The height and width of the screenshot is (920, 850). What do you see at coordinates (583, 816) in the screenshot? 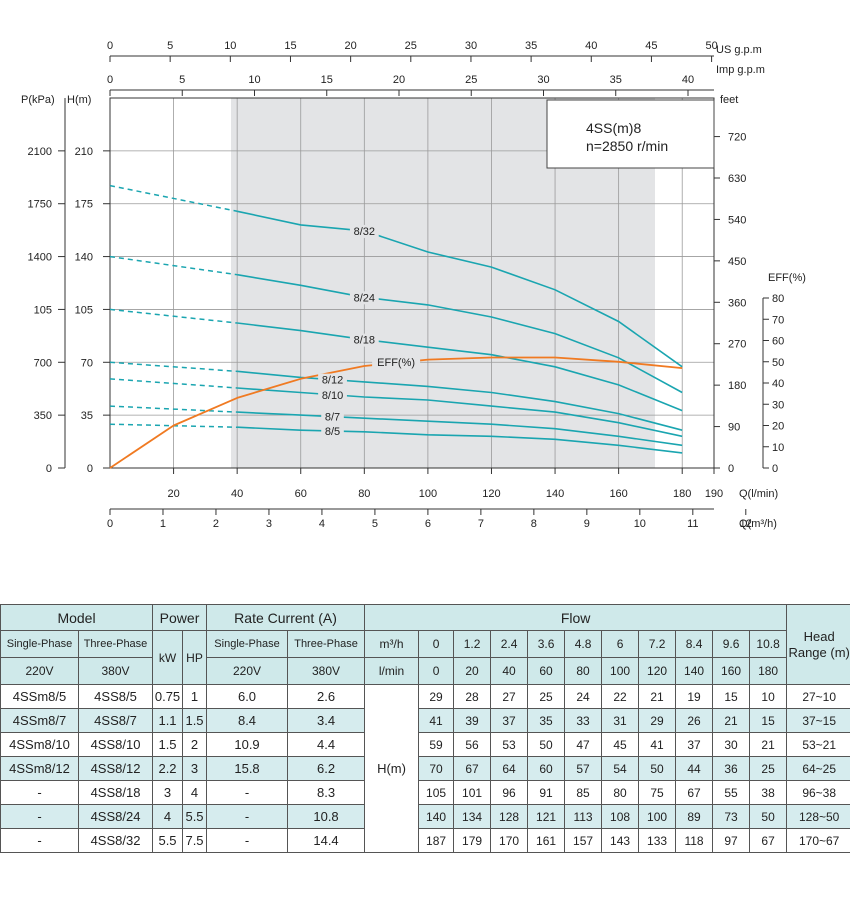
I see `head-value-cell: 113` at bounding box center [583, 816].